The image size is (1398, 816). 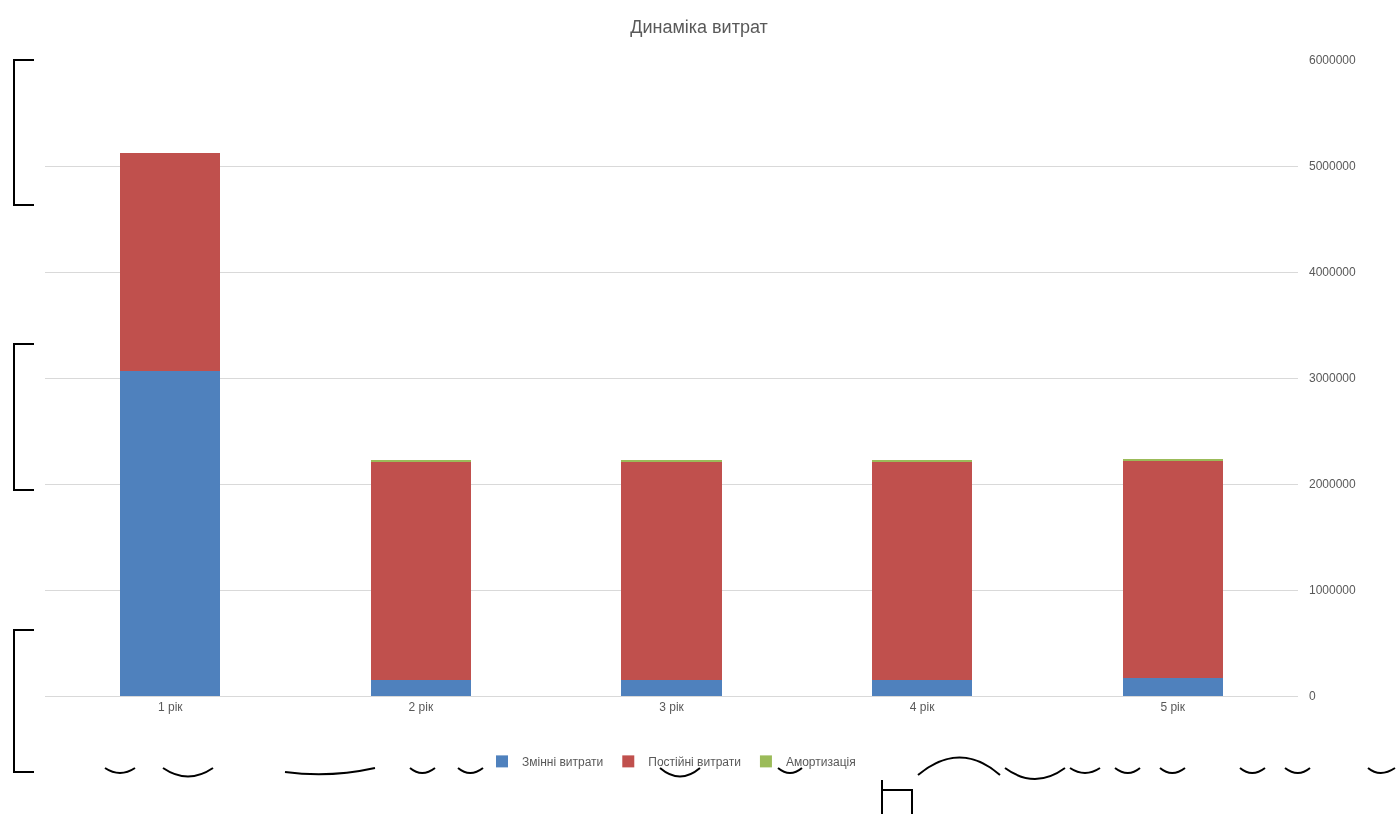 I want to click on x-tick-label: 4 рік, so click(x=922, y=707).